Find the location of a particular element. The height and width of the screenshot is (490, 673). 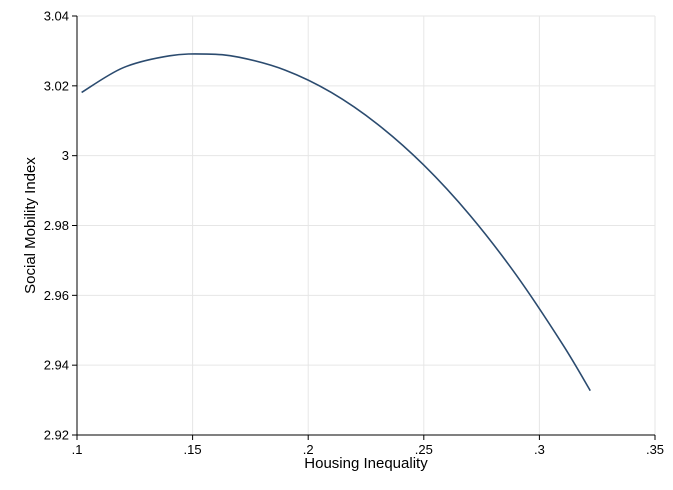

x-tick-label: .1 is located at coordinates (77, 449).